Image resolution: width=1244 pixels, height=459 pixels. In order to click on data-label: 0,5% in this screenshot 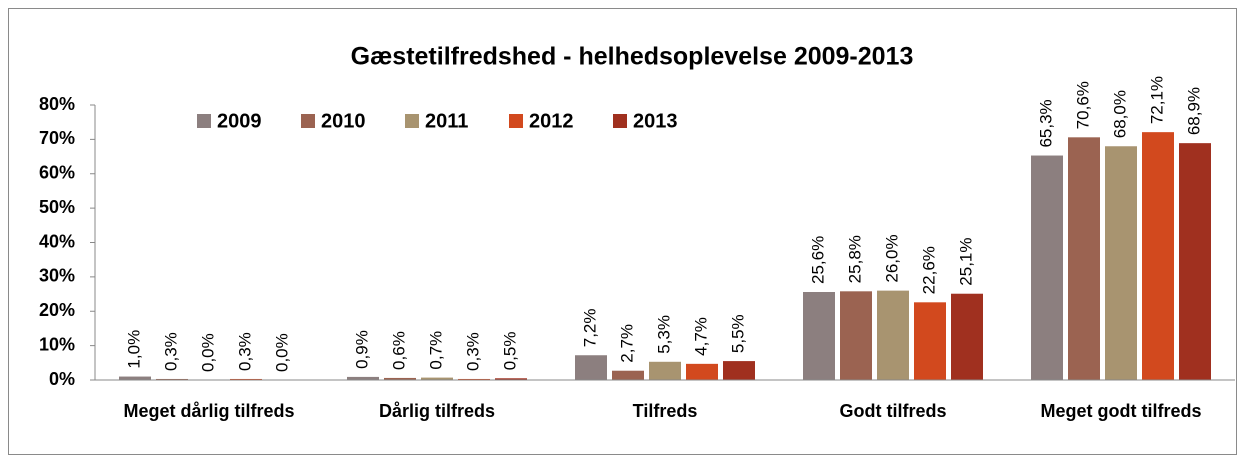, I will do `click(509, 351)`.